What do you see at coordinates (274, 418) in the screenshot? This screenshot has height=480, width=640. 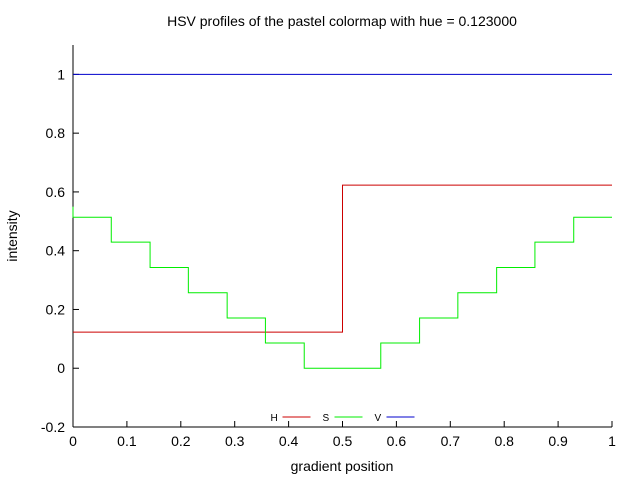 I see `legend-label-h: H` at bounding box center [274, 418].